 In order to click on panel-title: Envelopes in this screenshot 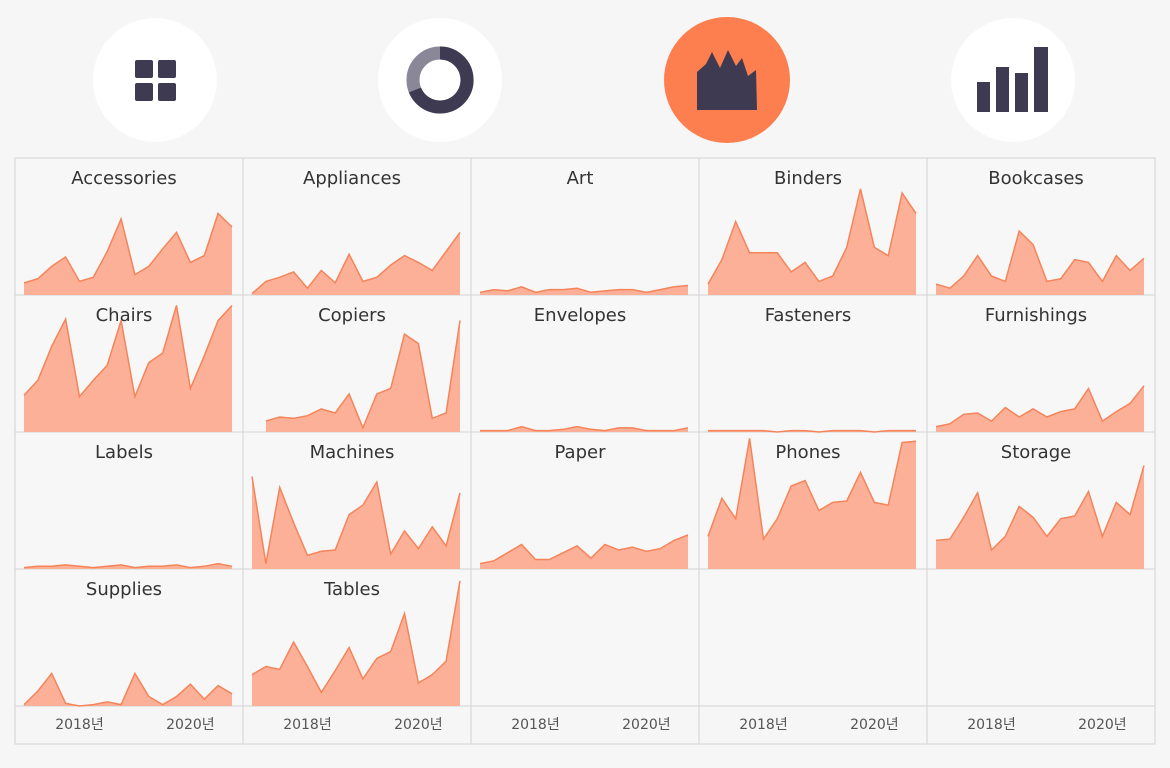, I will do `click(580, 315)`.